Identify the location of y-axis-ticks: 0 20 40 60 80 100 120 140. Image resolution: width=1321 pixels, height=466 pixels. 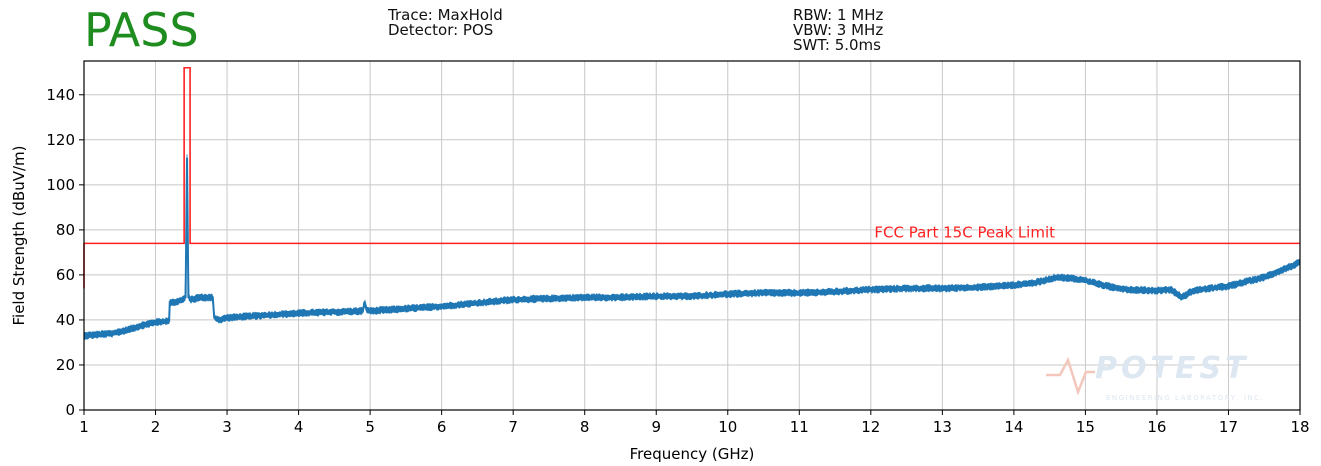
(65, 252).